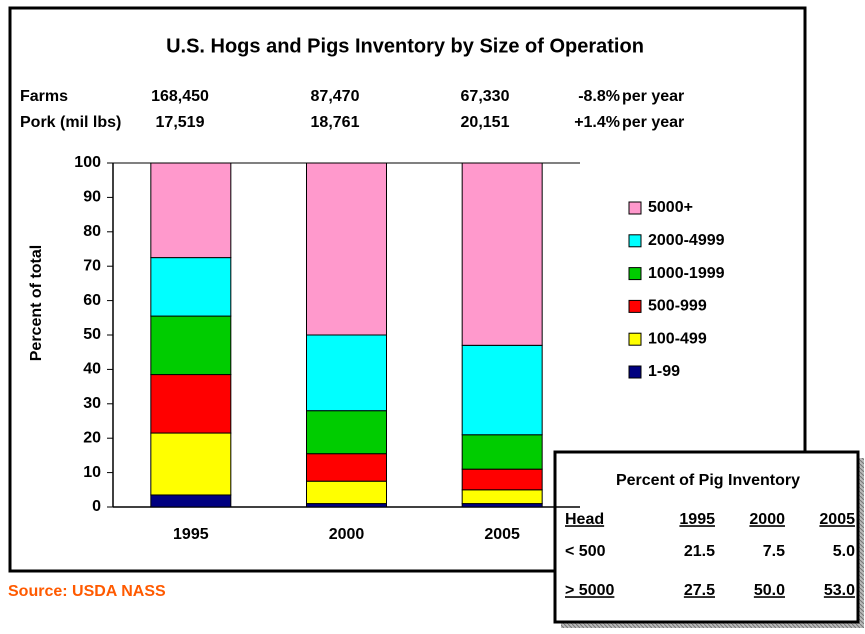  What do you see at coordinates (706, 537) in the screenshot?
I see `inset-table` at bounding box center [706, 537].